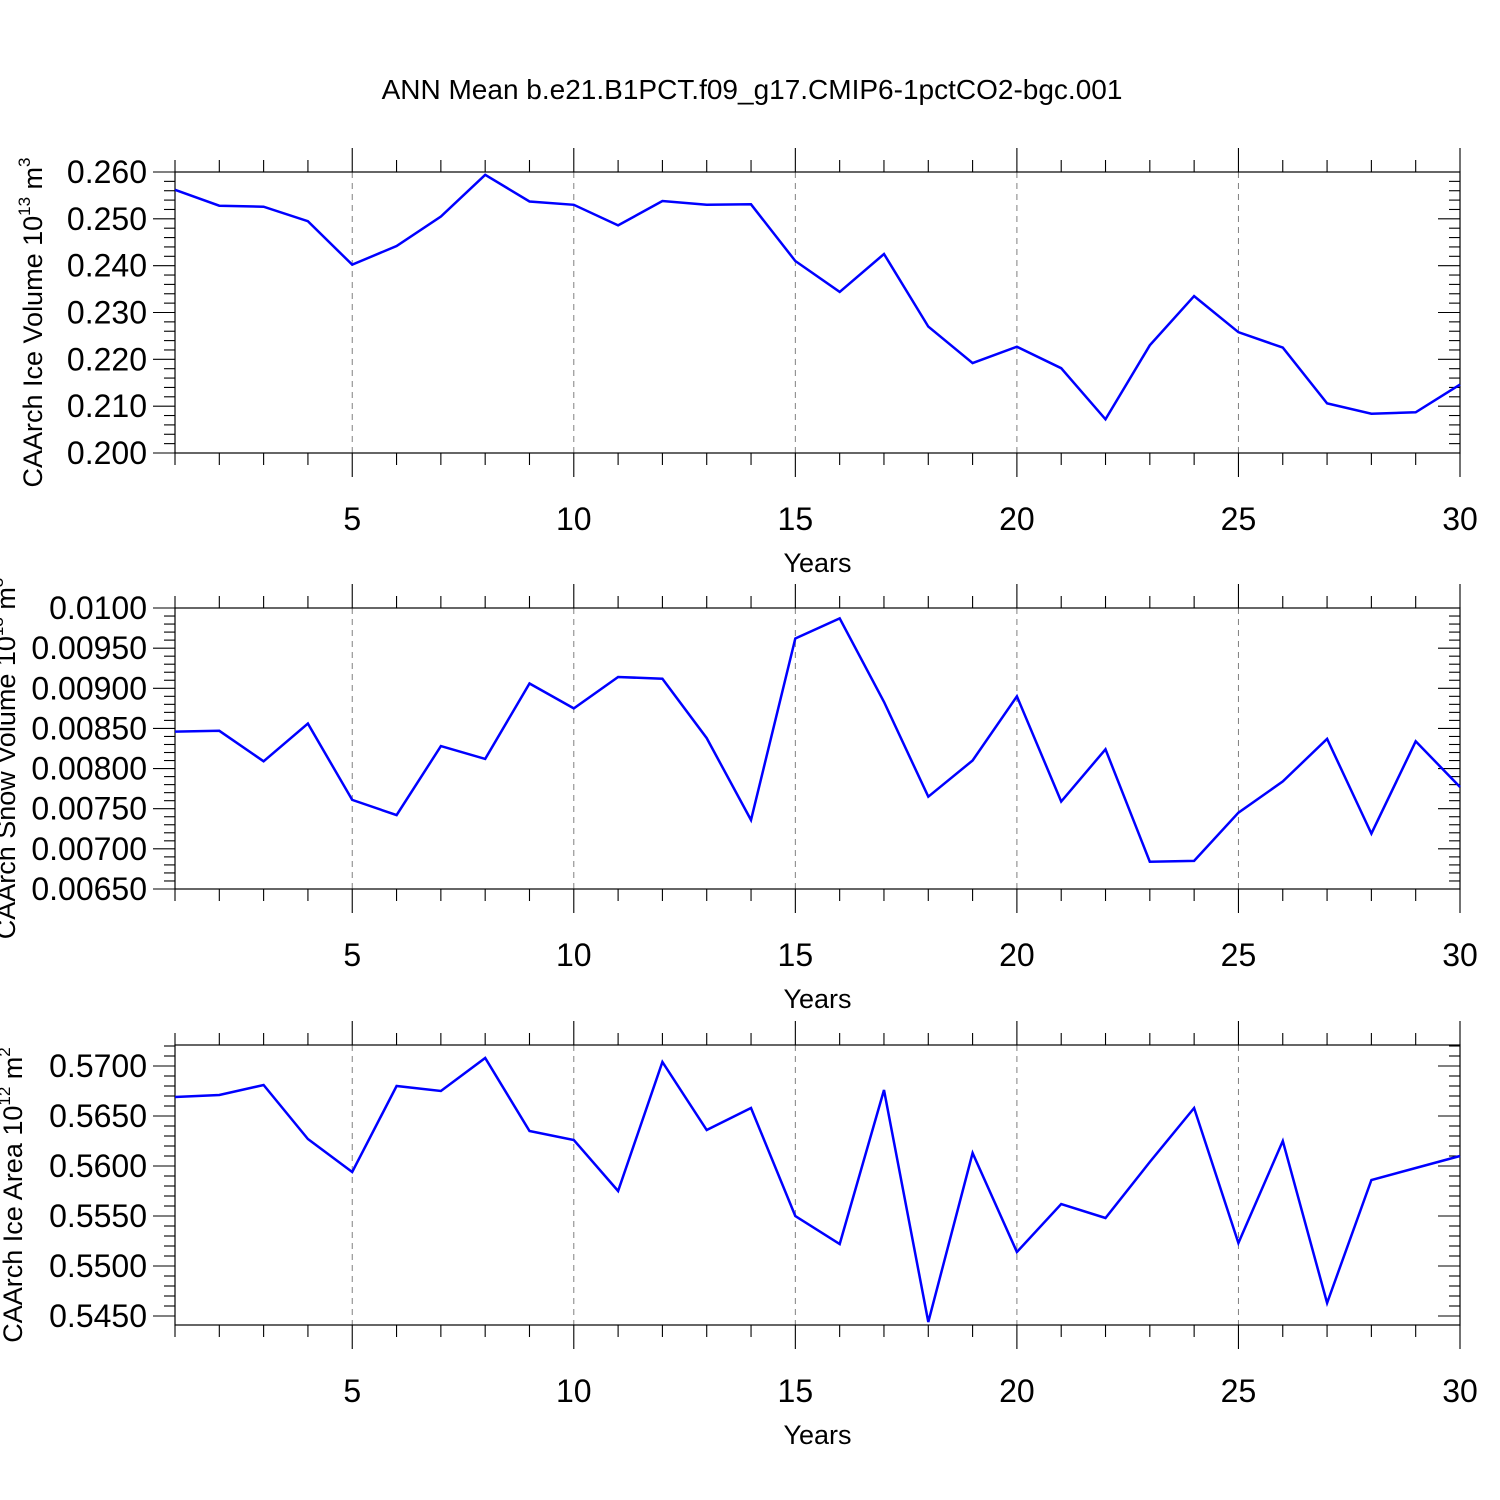 The image size is (1500, 1500). I want to click on y-tick-label: 0.260, so click(107, 172).